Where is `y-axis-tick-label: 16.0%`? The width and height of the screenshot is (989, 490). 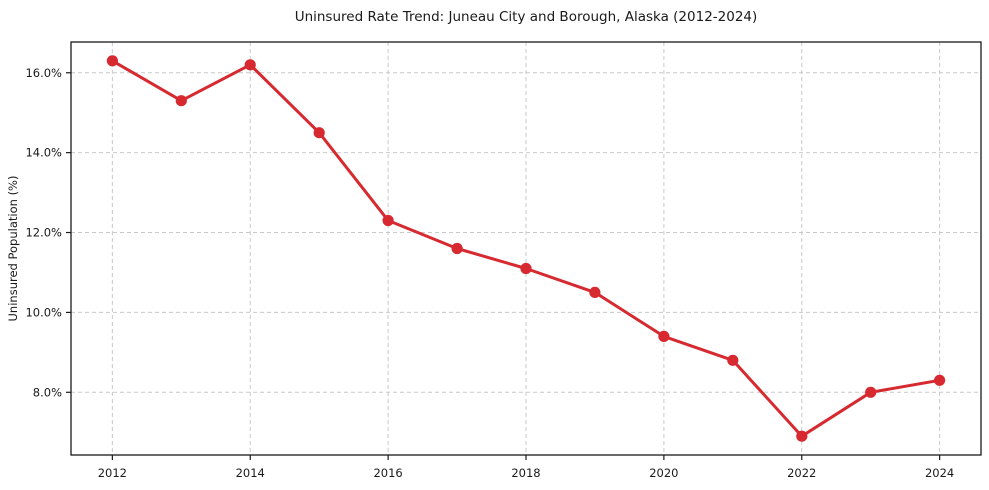
y-axis-tick-label: 16.0% is located at coordinates (43, 73).